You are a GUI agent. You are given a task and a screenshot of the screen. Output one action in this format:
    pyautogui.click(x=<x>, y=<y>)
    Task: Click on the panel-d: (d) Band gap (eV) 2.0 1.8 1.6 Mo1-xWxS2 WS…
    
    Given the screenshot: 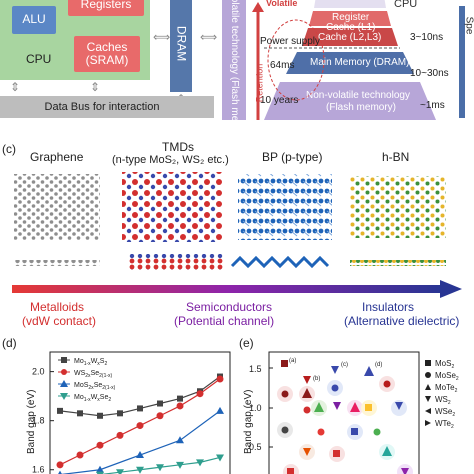 What is the action you would take?
    pyautogui.click(x=118, y=405)
    